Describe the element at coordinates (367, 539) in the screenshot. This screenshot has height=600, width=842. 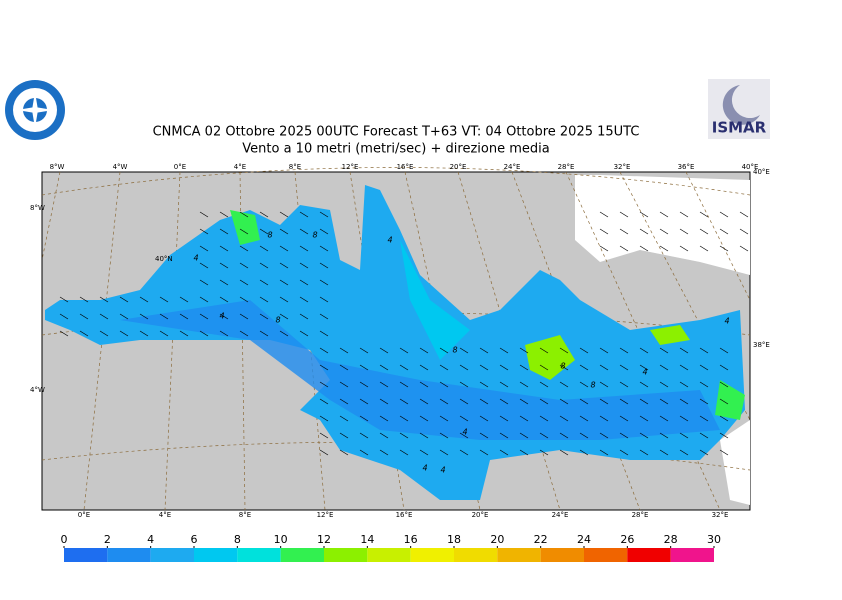
I see `colorbar-label: 14` at that location.